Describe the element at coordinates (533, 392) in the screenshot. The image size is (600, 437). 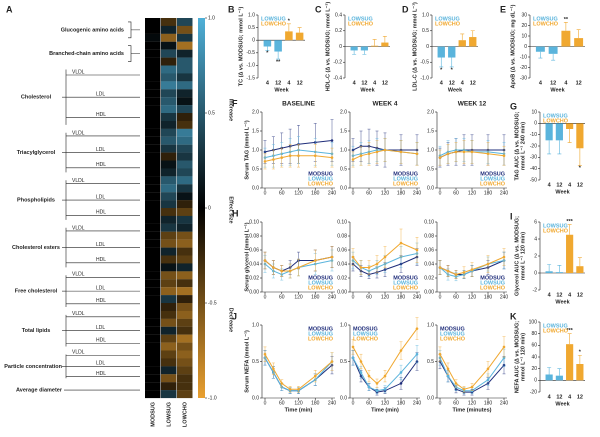
I see `y-tick-label: -20` at that location.